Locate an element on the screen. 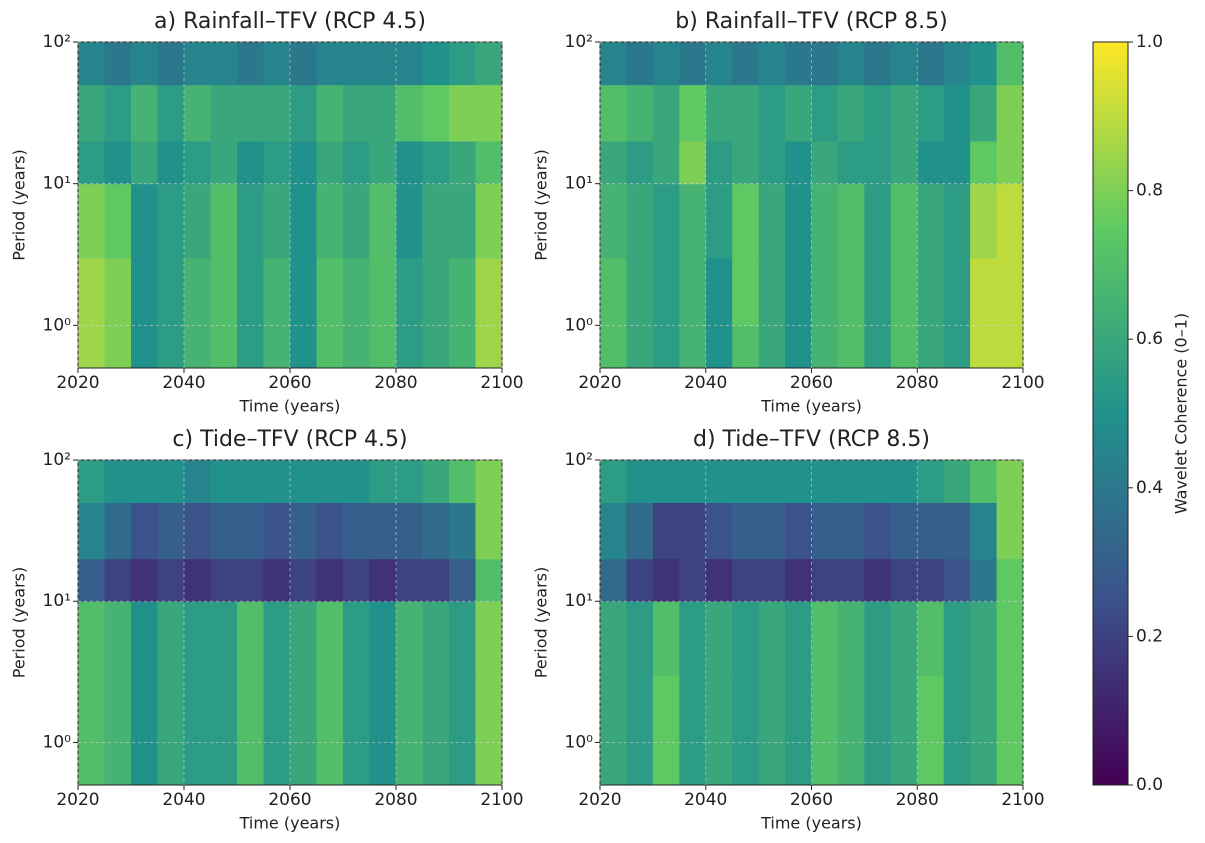 The height and width of the screenshot is (843, 1205). y-tick-label: 10⁰ is located at coordinates (579, 325).